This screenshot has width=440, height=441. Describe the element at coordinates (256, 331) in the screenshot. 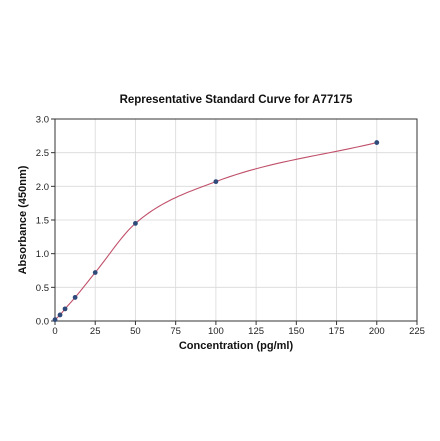

I see `x-tick-label: 125` at that location.